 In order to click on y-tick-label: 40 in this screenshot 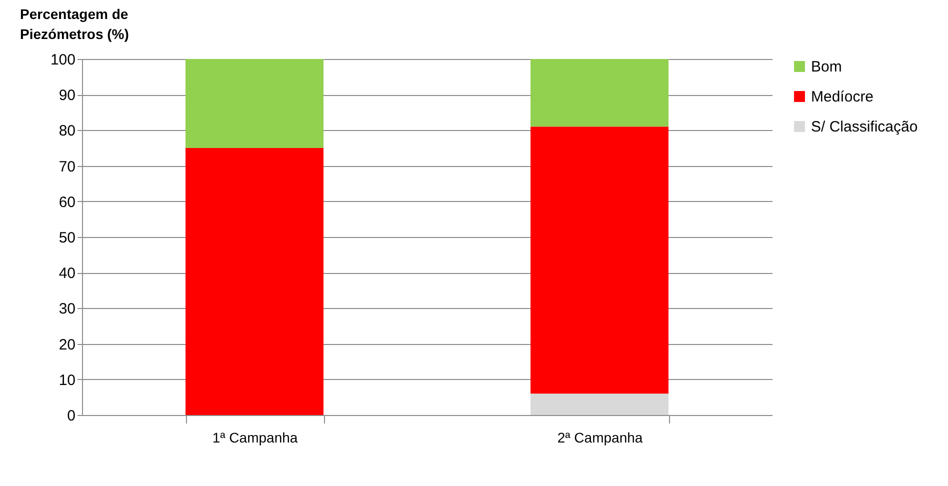, I will do `click(67, 273)`.